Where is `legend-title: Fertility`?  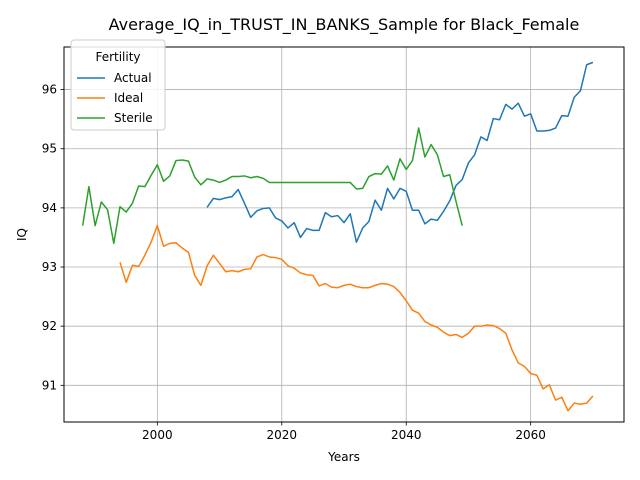
legend-title: Fertility is located at coordinates (117, 57).